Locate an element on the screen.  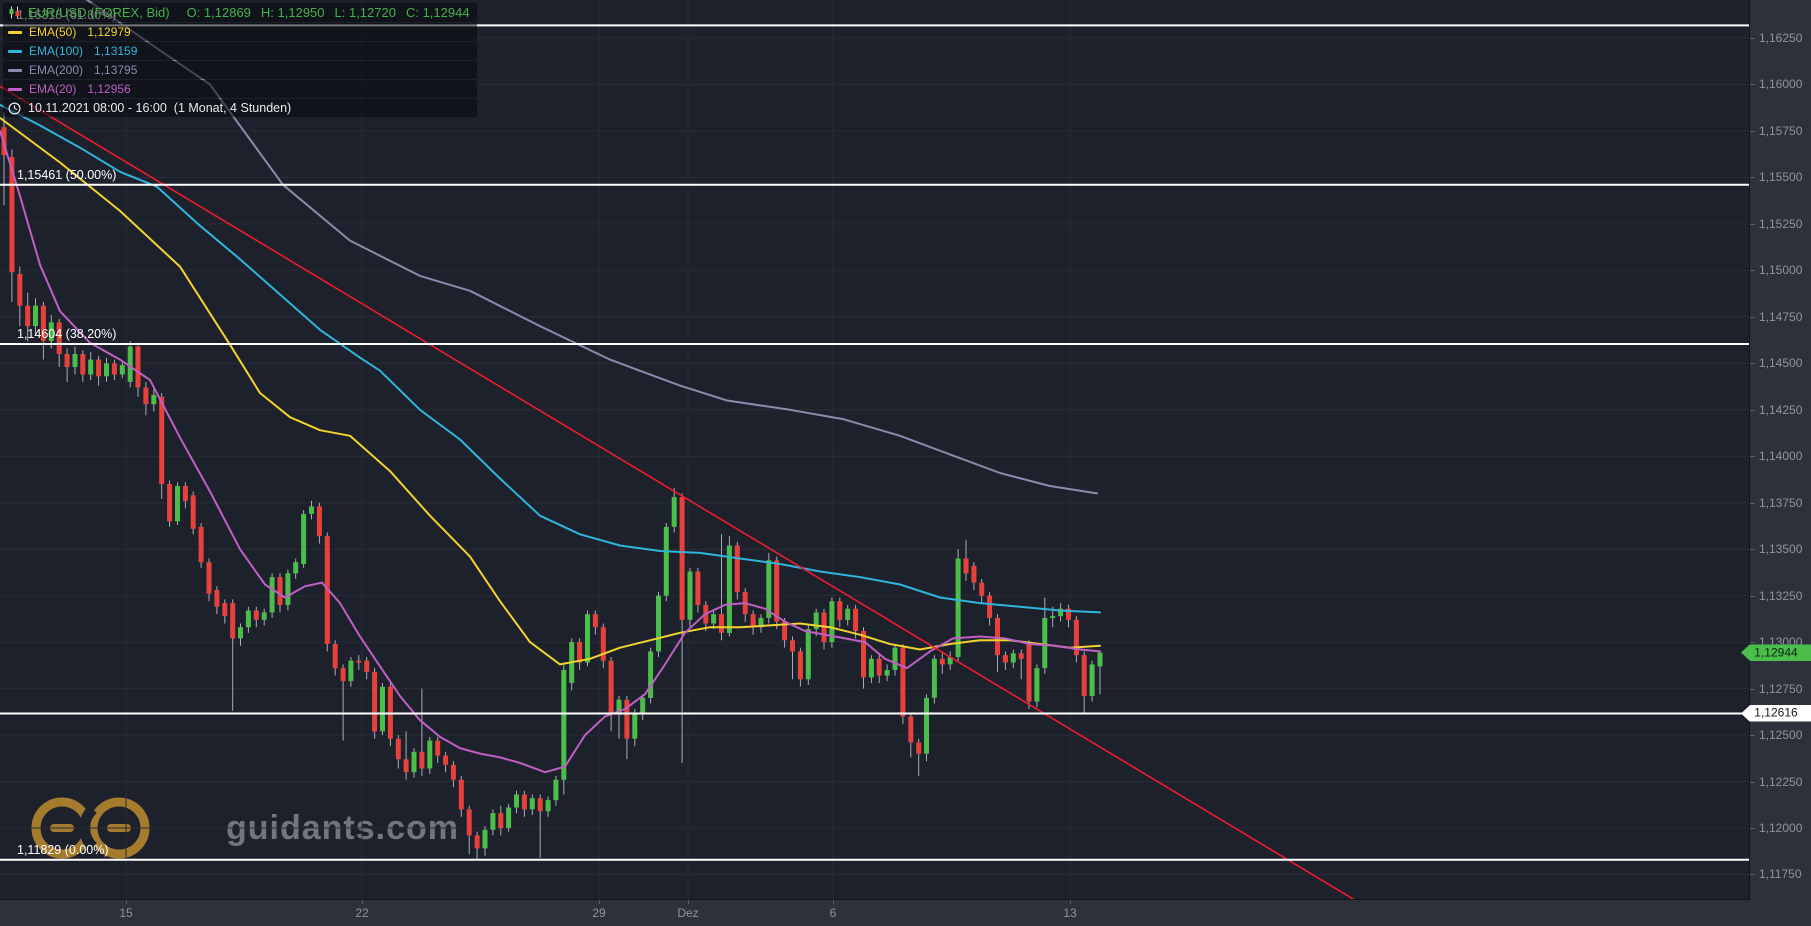
time-tick-label: 29 is located at coordinates (599, 913).